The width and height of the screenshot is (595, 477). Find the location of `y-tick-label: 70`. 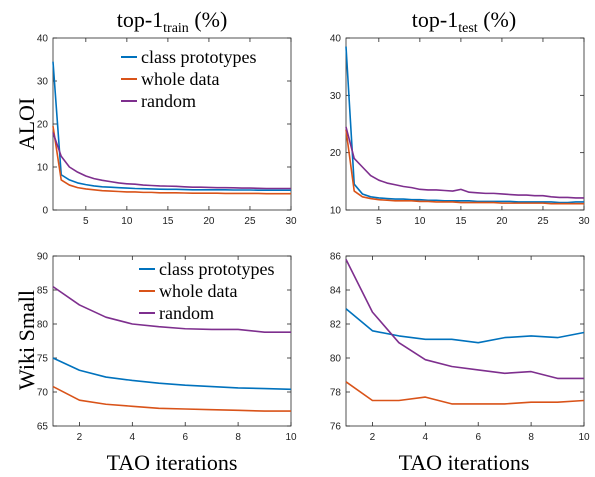

y-tick-label: 70 is located at coordinates (43, 393).